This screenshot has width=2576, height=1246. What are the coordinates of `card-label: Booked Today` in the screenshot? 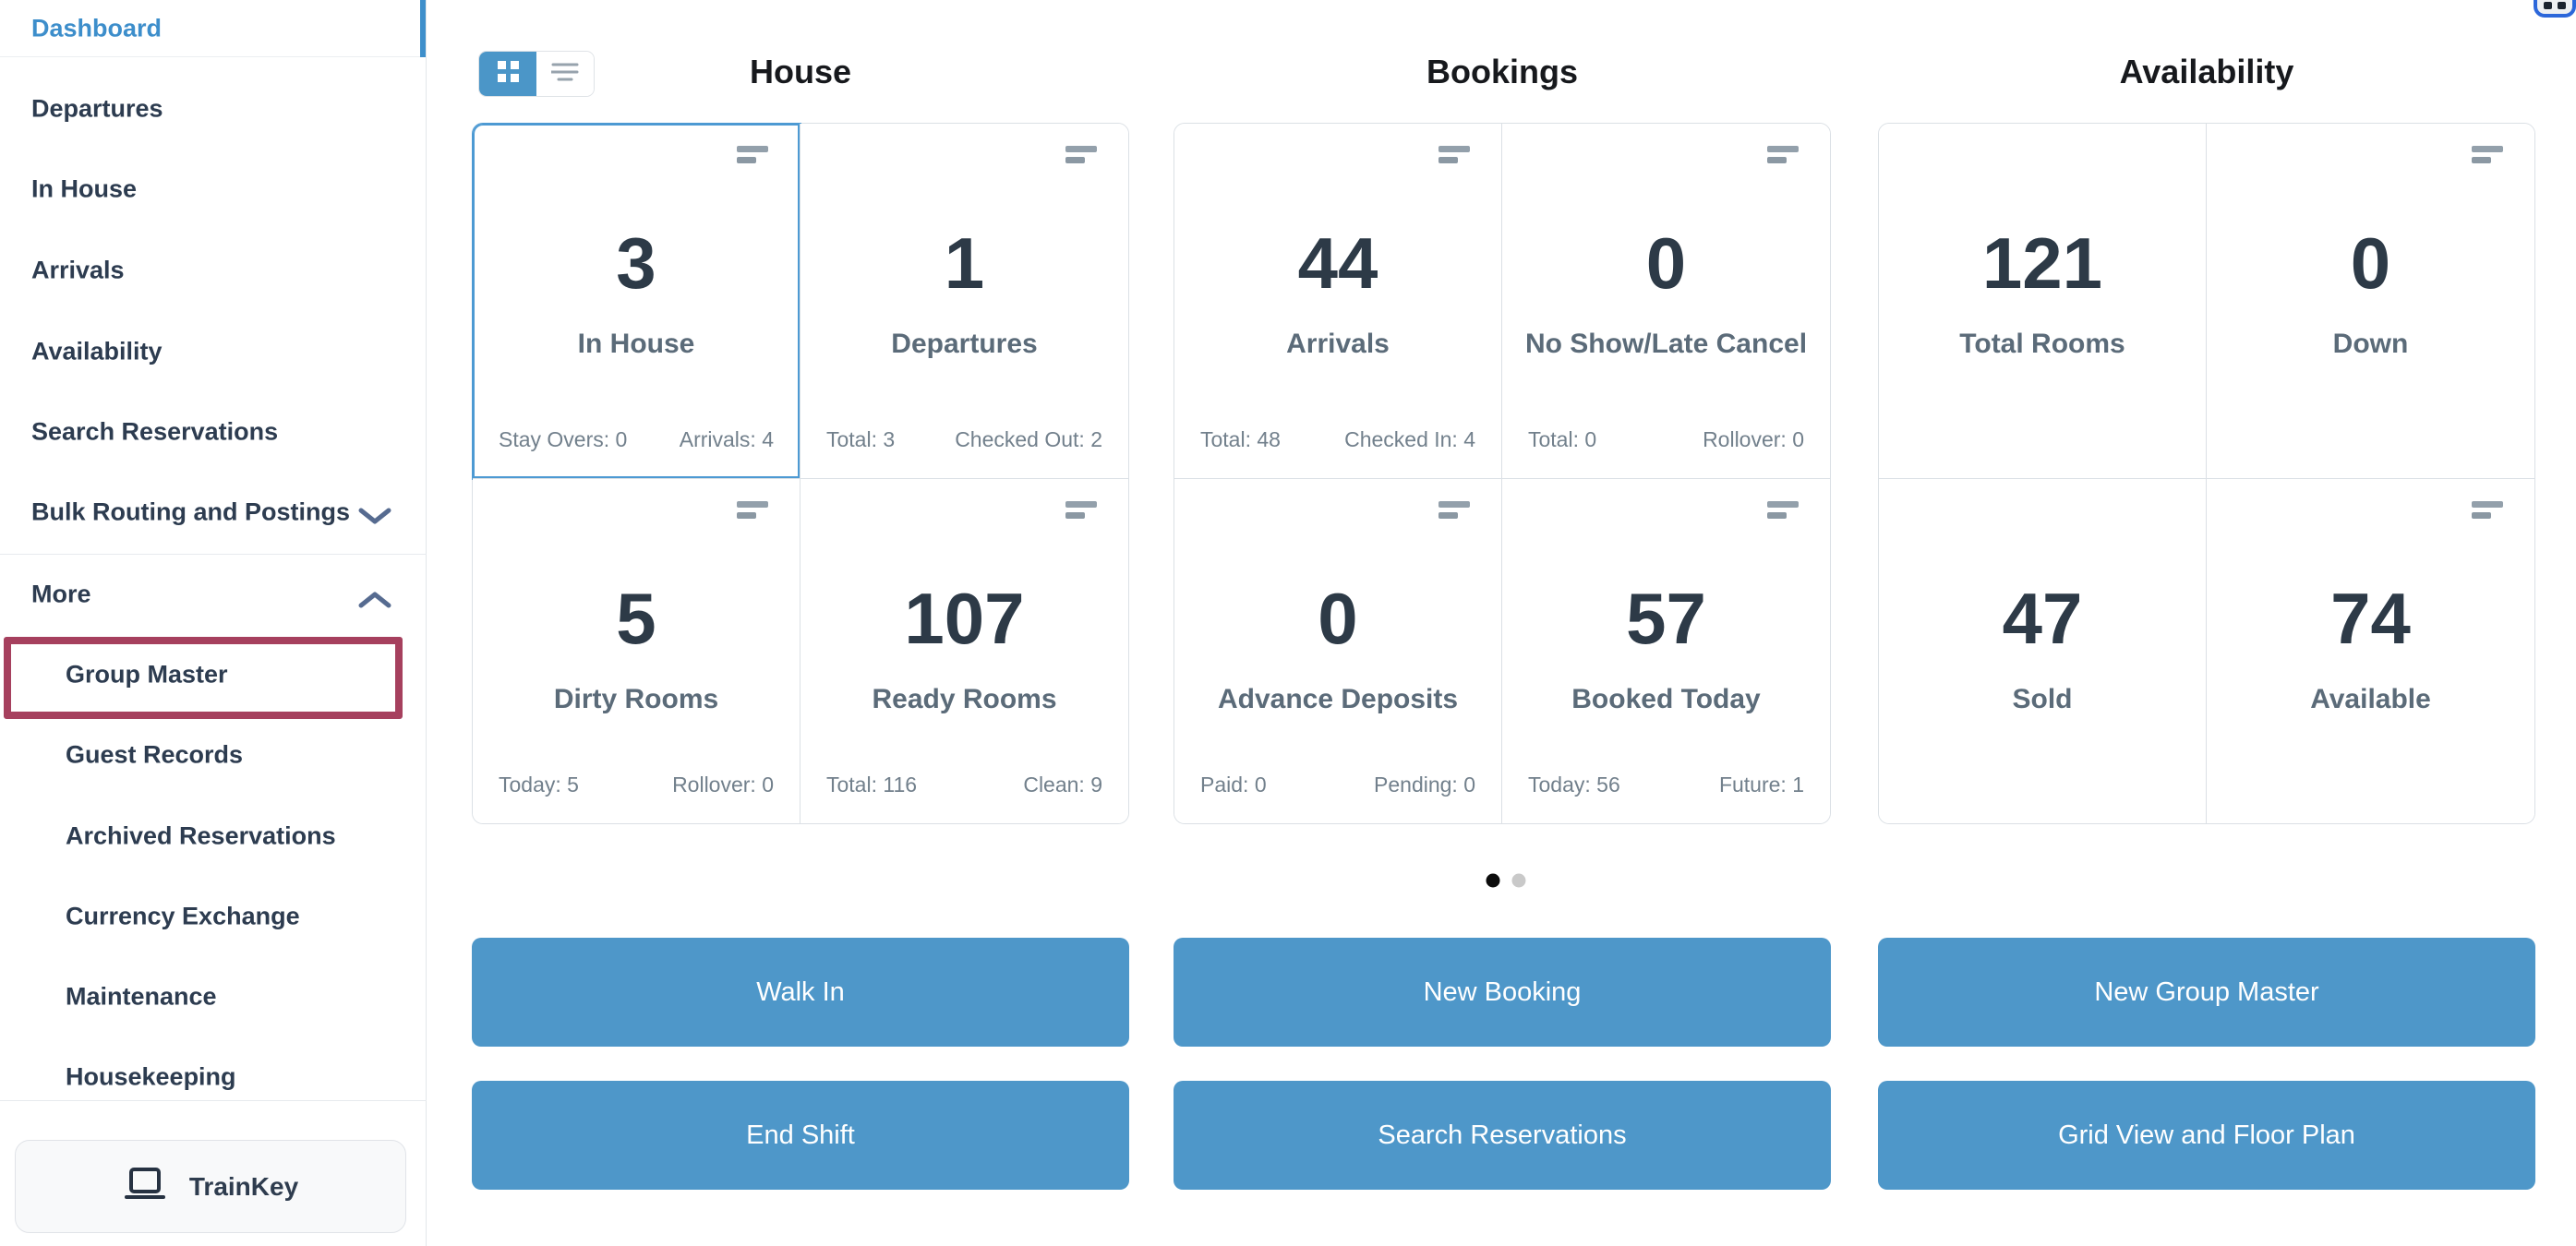 It's located at (1666, 699).